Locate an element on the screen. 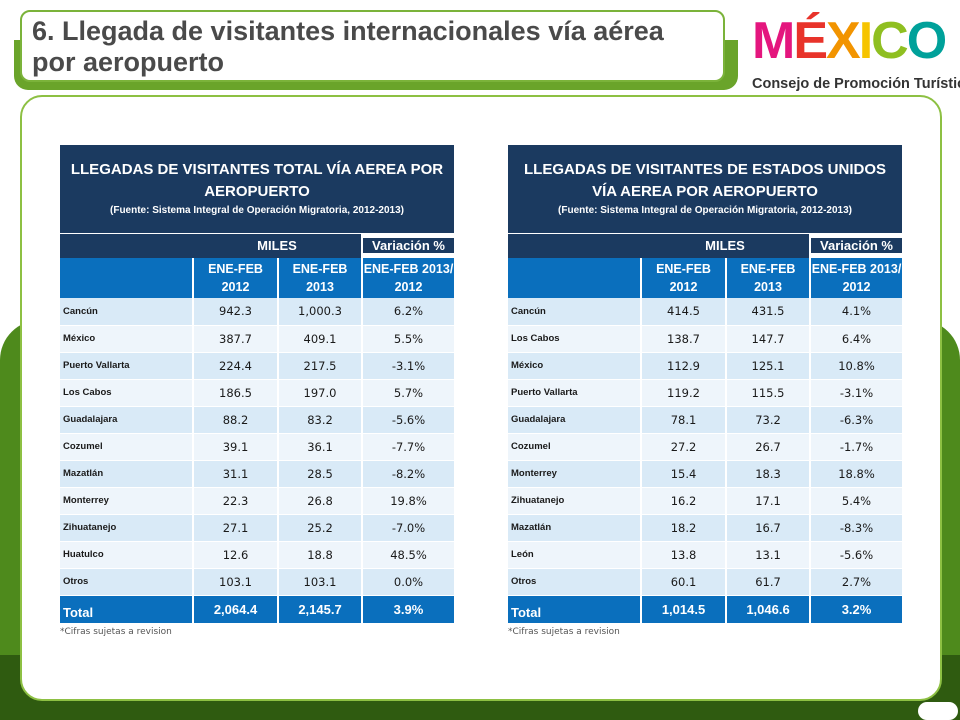 Image resolution: width=960 pixels, height=720 pixels. variation-value: 5.7% is located at coordinates (407, 393).